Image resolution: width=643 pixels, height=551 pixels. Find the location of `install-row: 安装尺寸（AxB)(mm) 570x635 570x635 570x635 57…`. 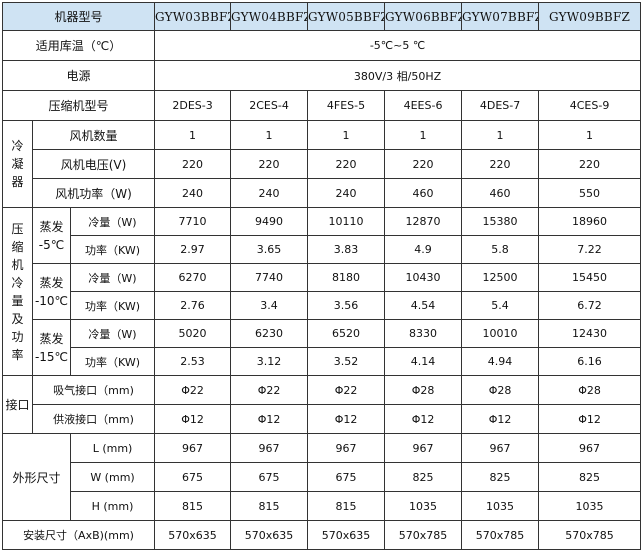

install-row: 安装尺寸（AxB)(mm) 570x635 570x635 570x635 57… is located at coordinates (321, 535).